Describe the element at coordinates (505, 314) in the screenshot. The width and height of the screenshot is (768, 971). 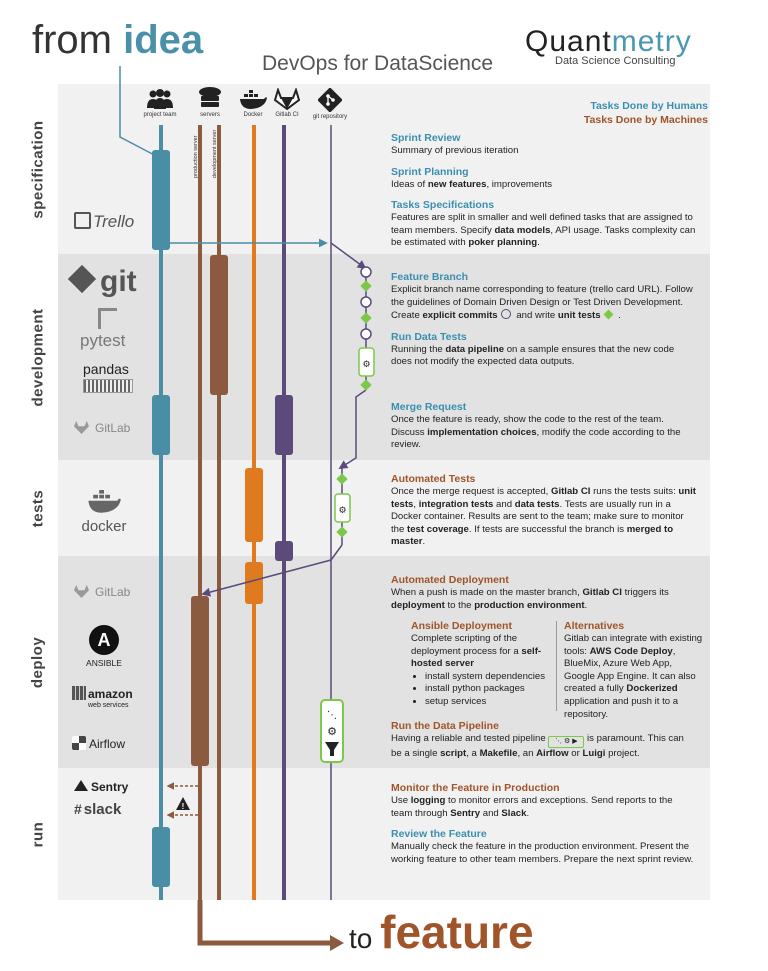
I see `commit-circle-icon` at that location.